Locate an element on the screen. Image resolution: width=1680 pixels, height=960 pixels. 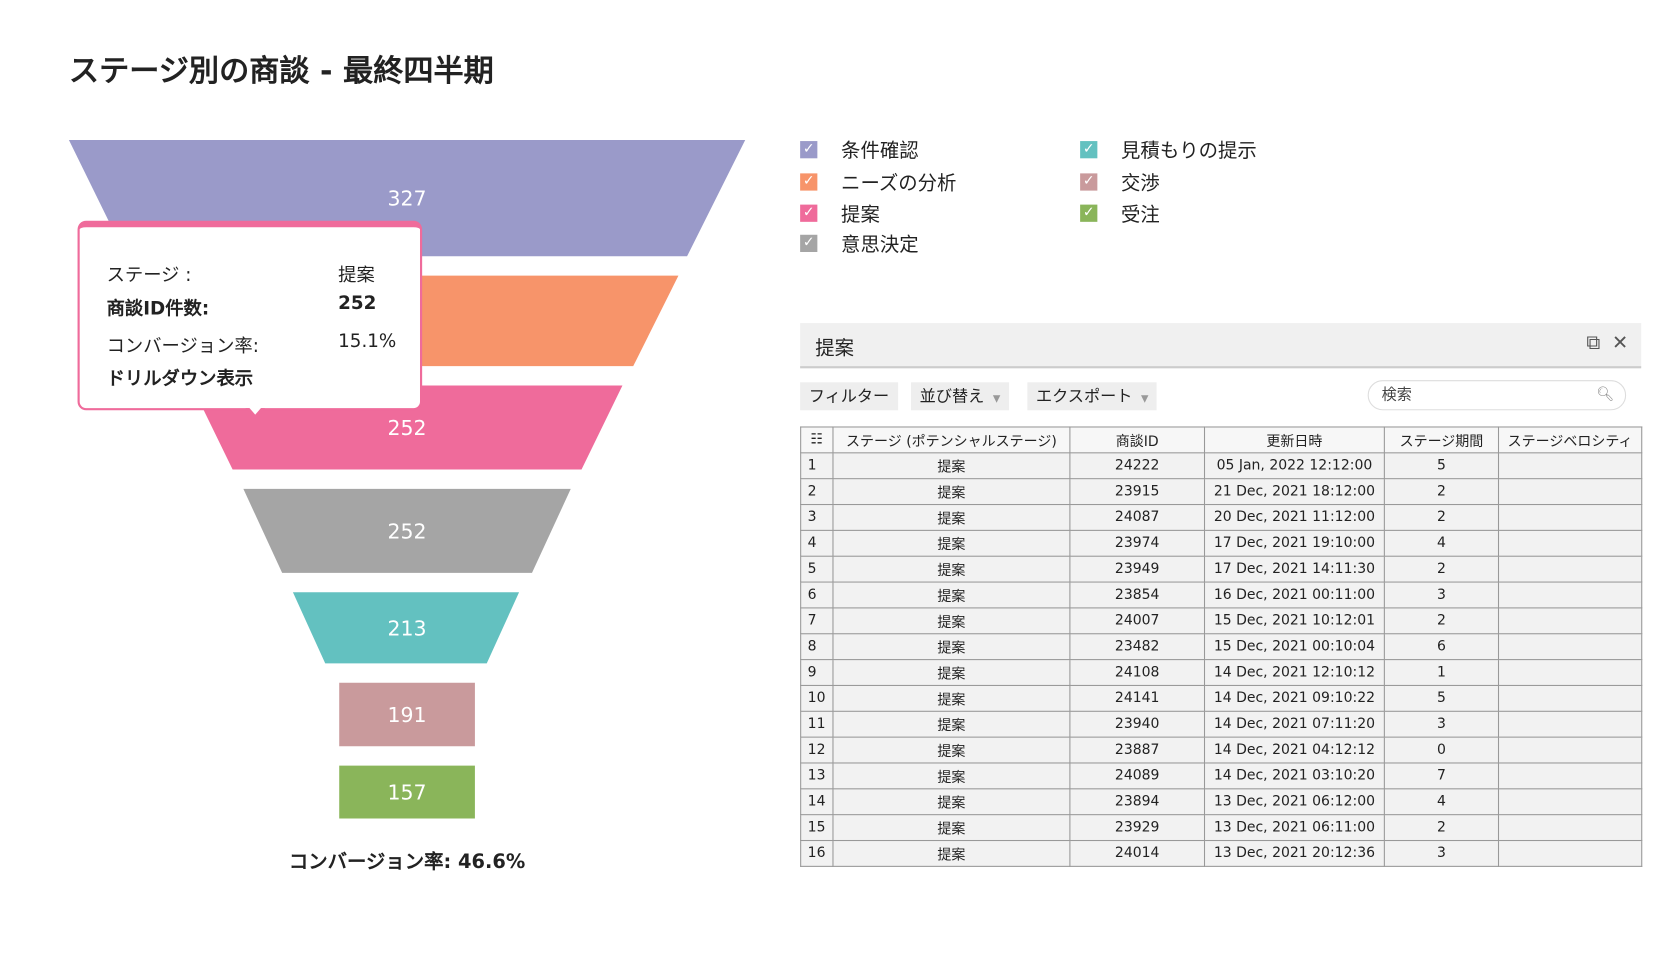
search-input: 検索 🔍︎ is located at coordinates (1497, 395).